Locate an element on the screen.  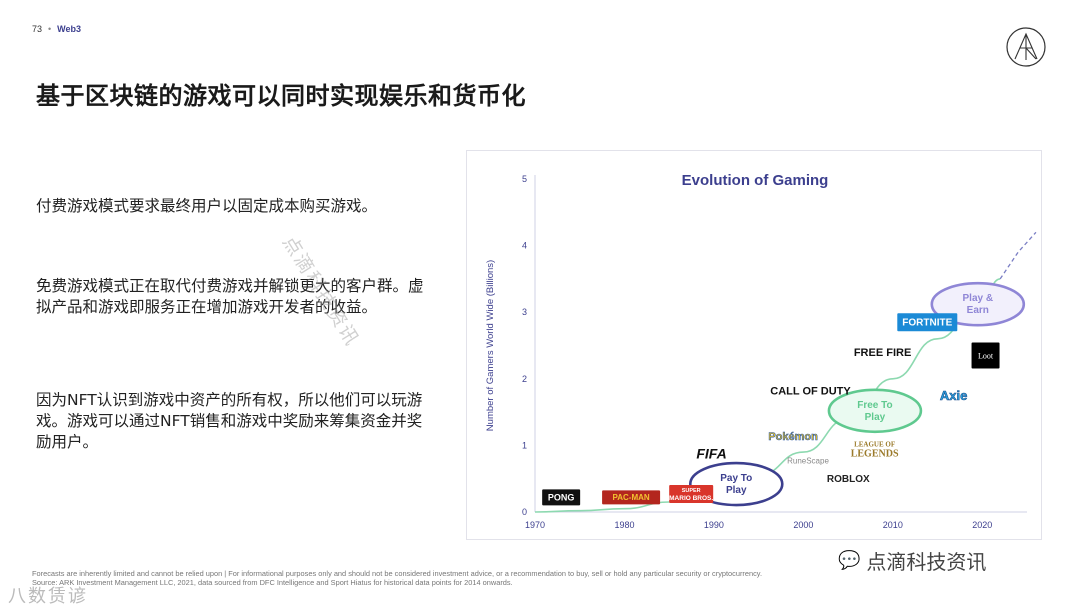
y-tick-label: 1 is located at coordinates (524, 445).